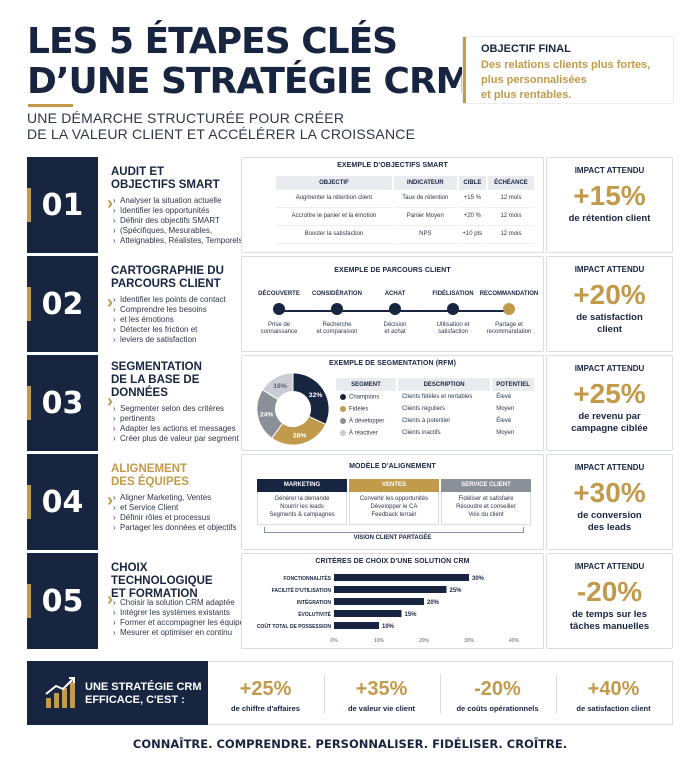 The width and height of the screenshot is (700, 768). I want to click on x-tick-label: 10%, so click(379, 641).